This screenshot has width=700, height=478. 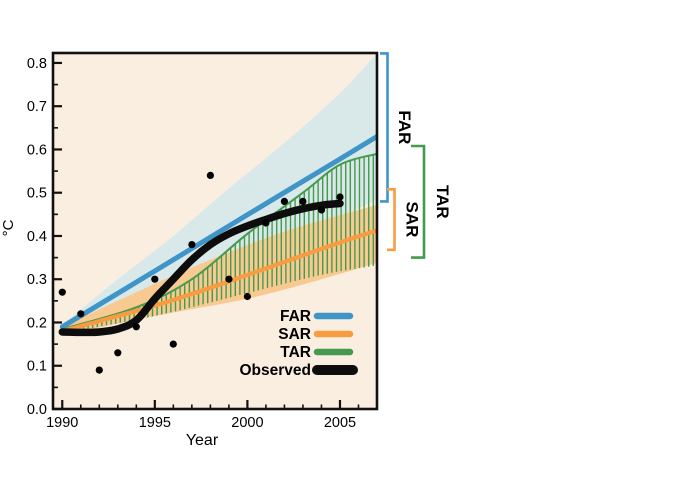 What do you see at coordinates (294, 334) in the screenshot?
I see `legend-label: SAR` at bounding box center [294, 334].